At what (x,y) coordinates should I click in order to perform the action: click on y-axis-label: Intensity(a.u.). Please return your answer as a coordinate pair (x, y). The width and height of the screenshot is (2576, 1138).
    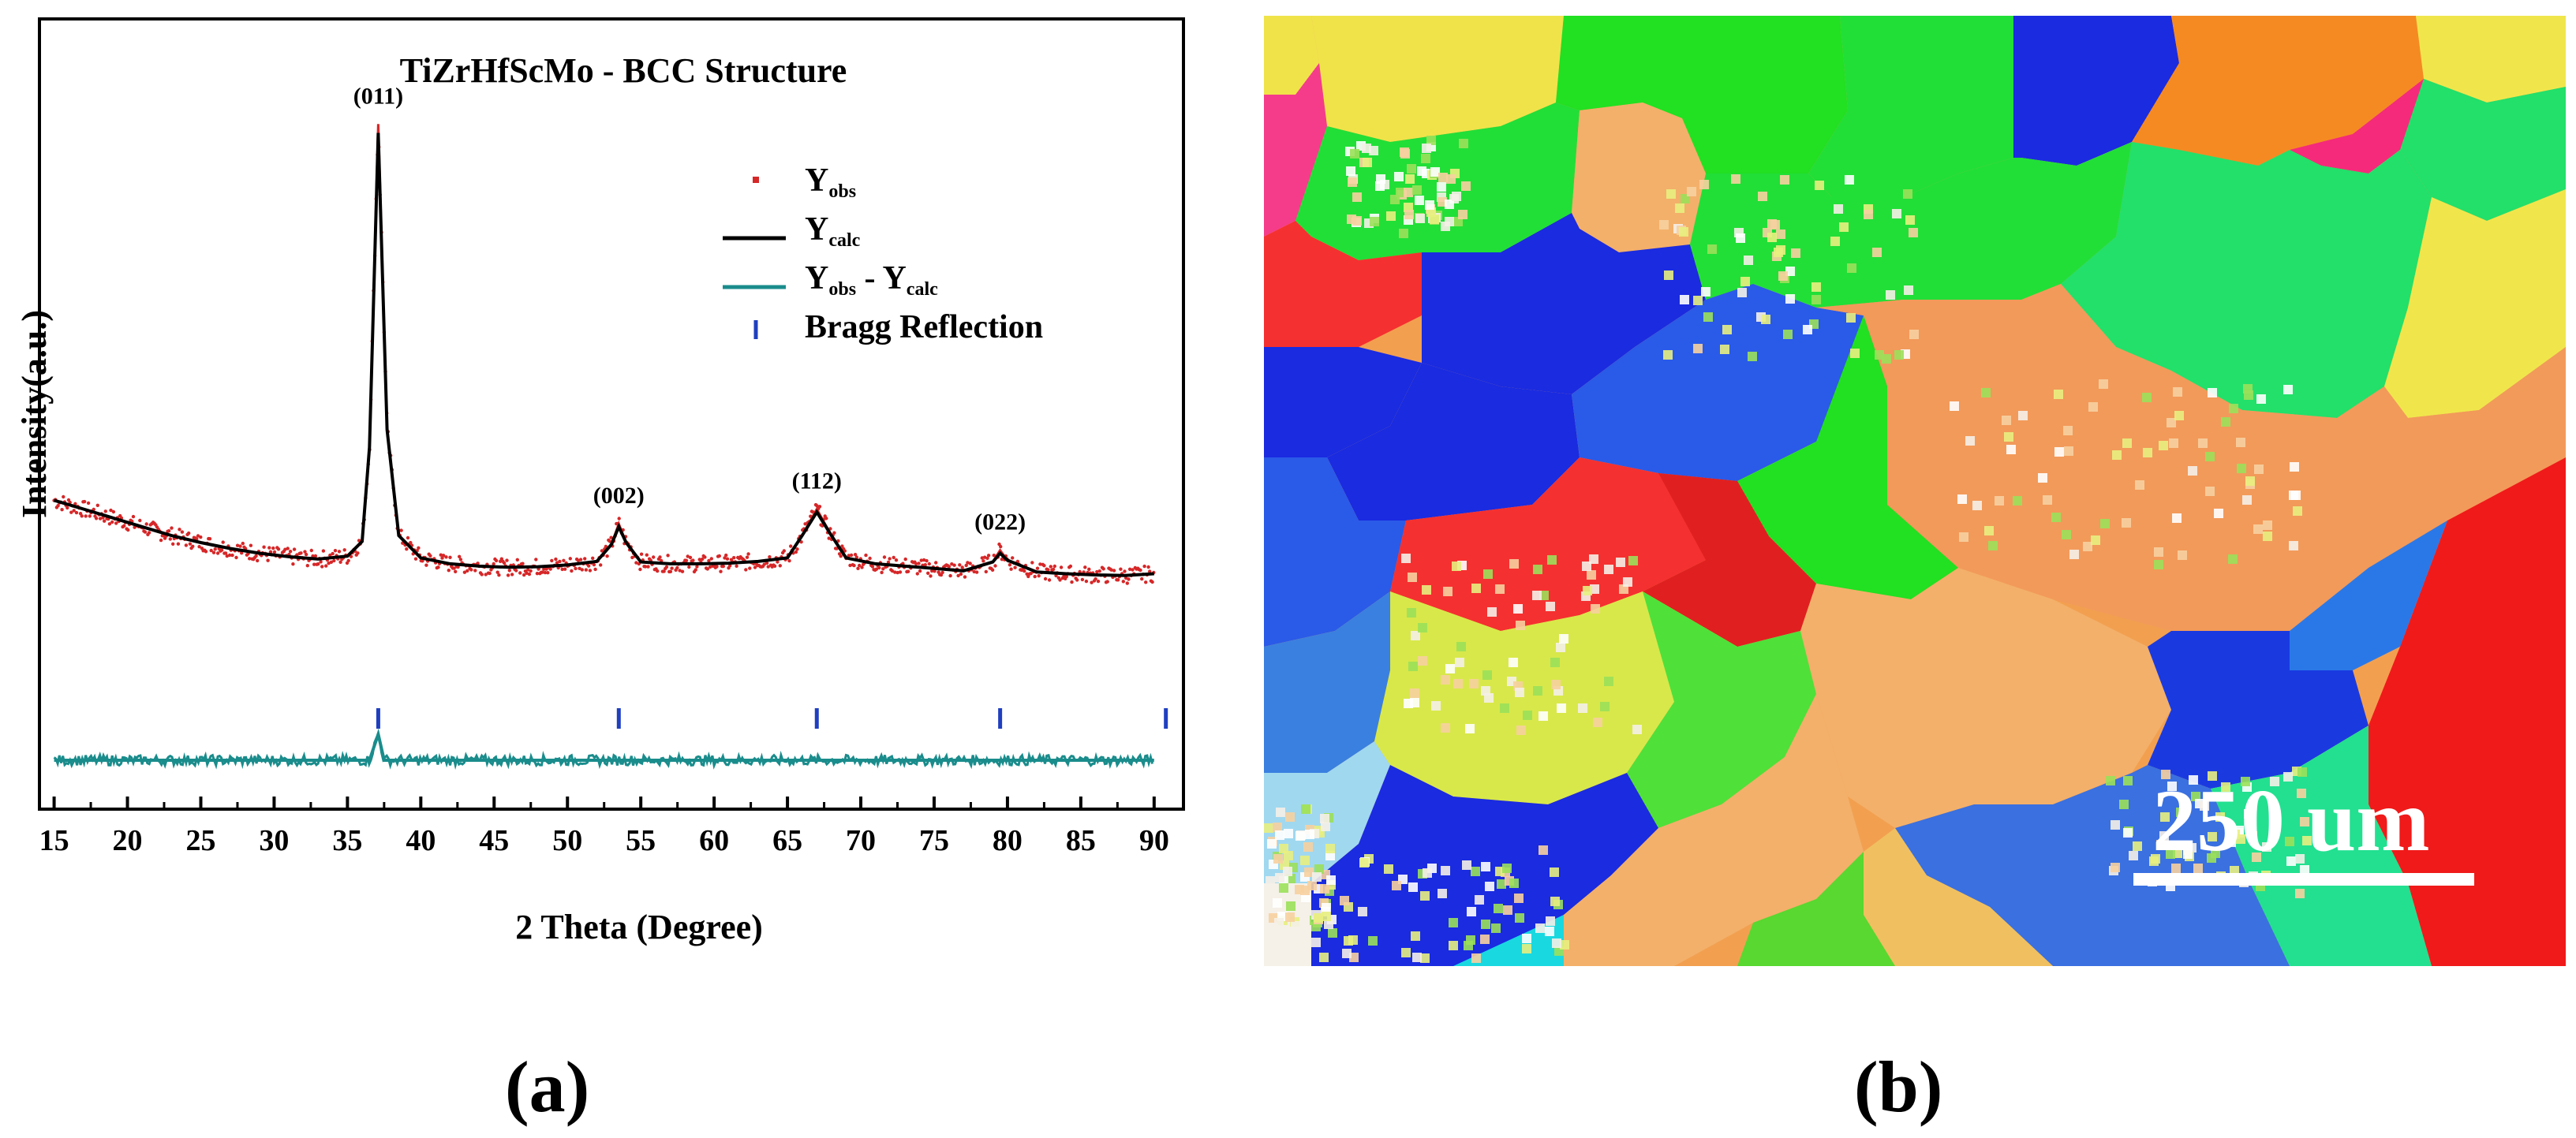
    Looking at the image, I should click on (34, 414).